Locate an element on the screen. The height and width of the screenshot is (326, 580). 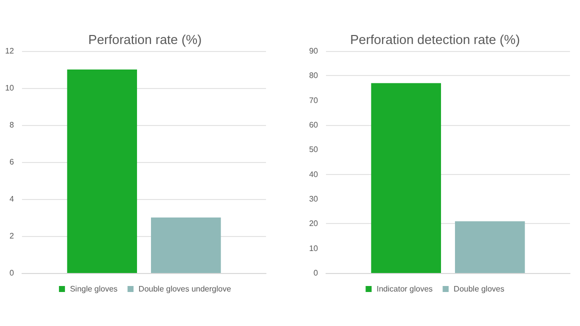
y-tick-label: 8 is located at coordinates (12, 125).